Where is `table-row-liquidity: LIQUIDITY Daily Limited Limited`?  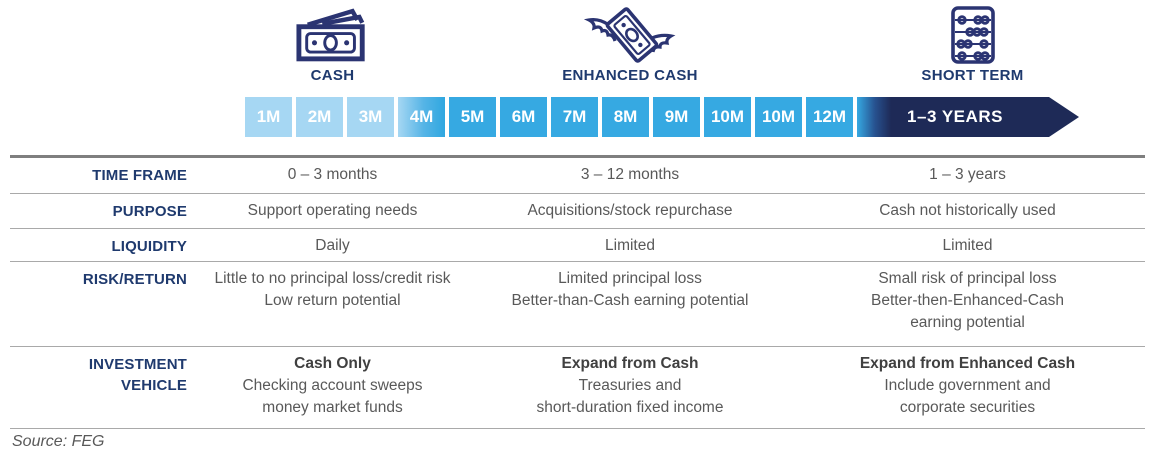
table-row-liquidity: LIQUIDITY Daily Limited Limited is located at coordinates (577, 245).